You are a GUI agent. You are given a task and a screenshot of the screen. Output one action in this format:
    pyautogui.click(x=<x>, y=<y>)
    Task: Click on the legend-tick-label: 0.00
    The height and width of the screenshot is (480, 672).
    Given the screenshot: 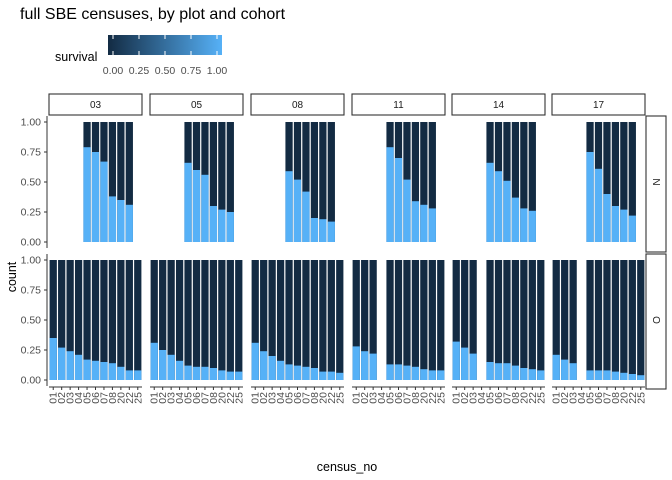 What is the action you would take?
    pyautogui.click(x=113, y=71)
    